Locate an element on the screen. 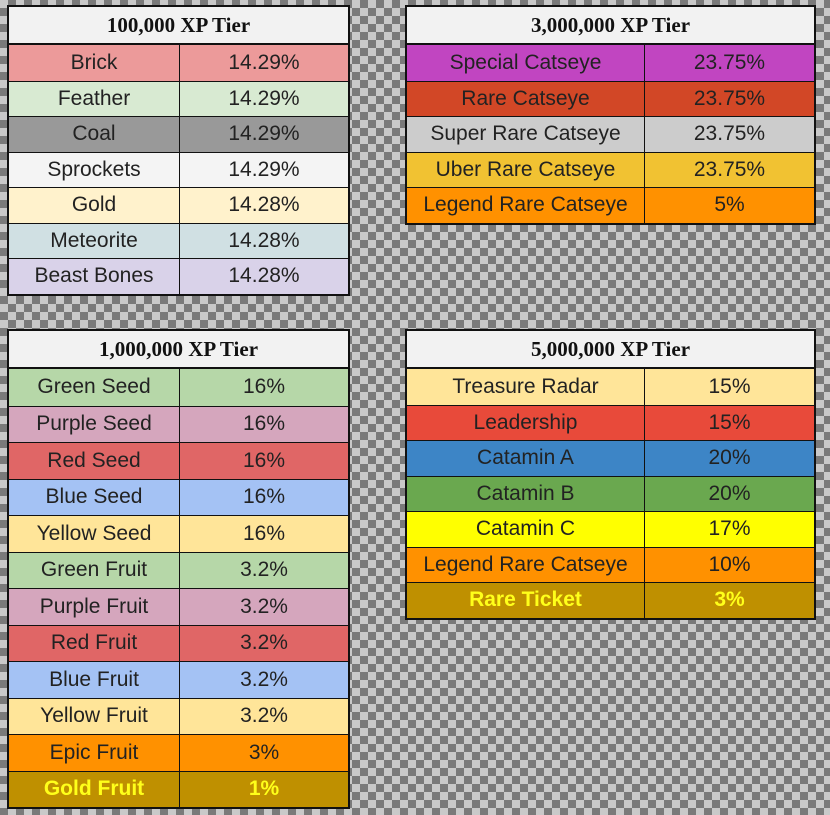 Image resolution: width=830 pixels, height=815 pixels. item-name: Blue Fruit is located at coordinates (94, 680).